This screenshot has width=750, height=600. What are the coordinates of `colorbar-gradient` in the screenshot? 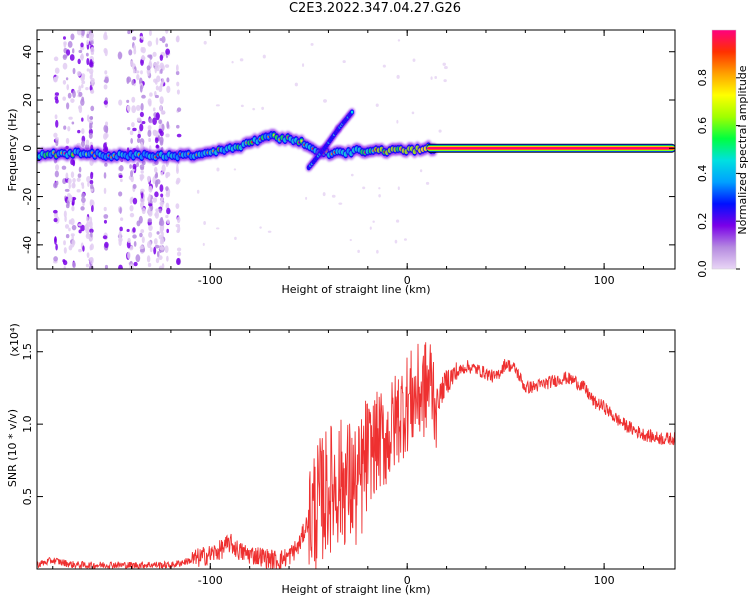 It's located at (724, 149).